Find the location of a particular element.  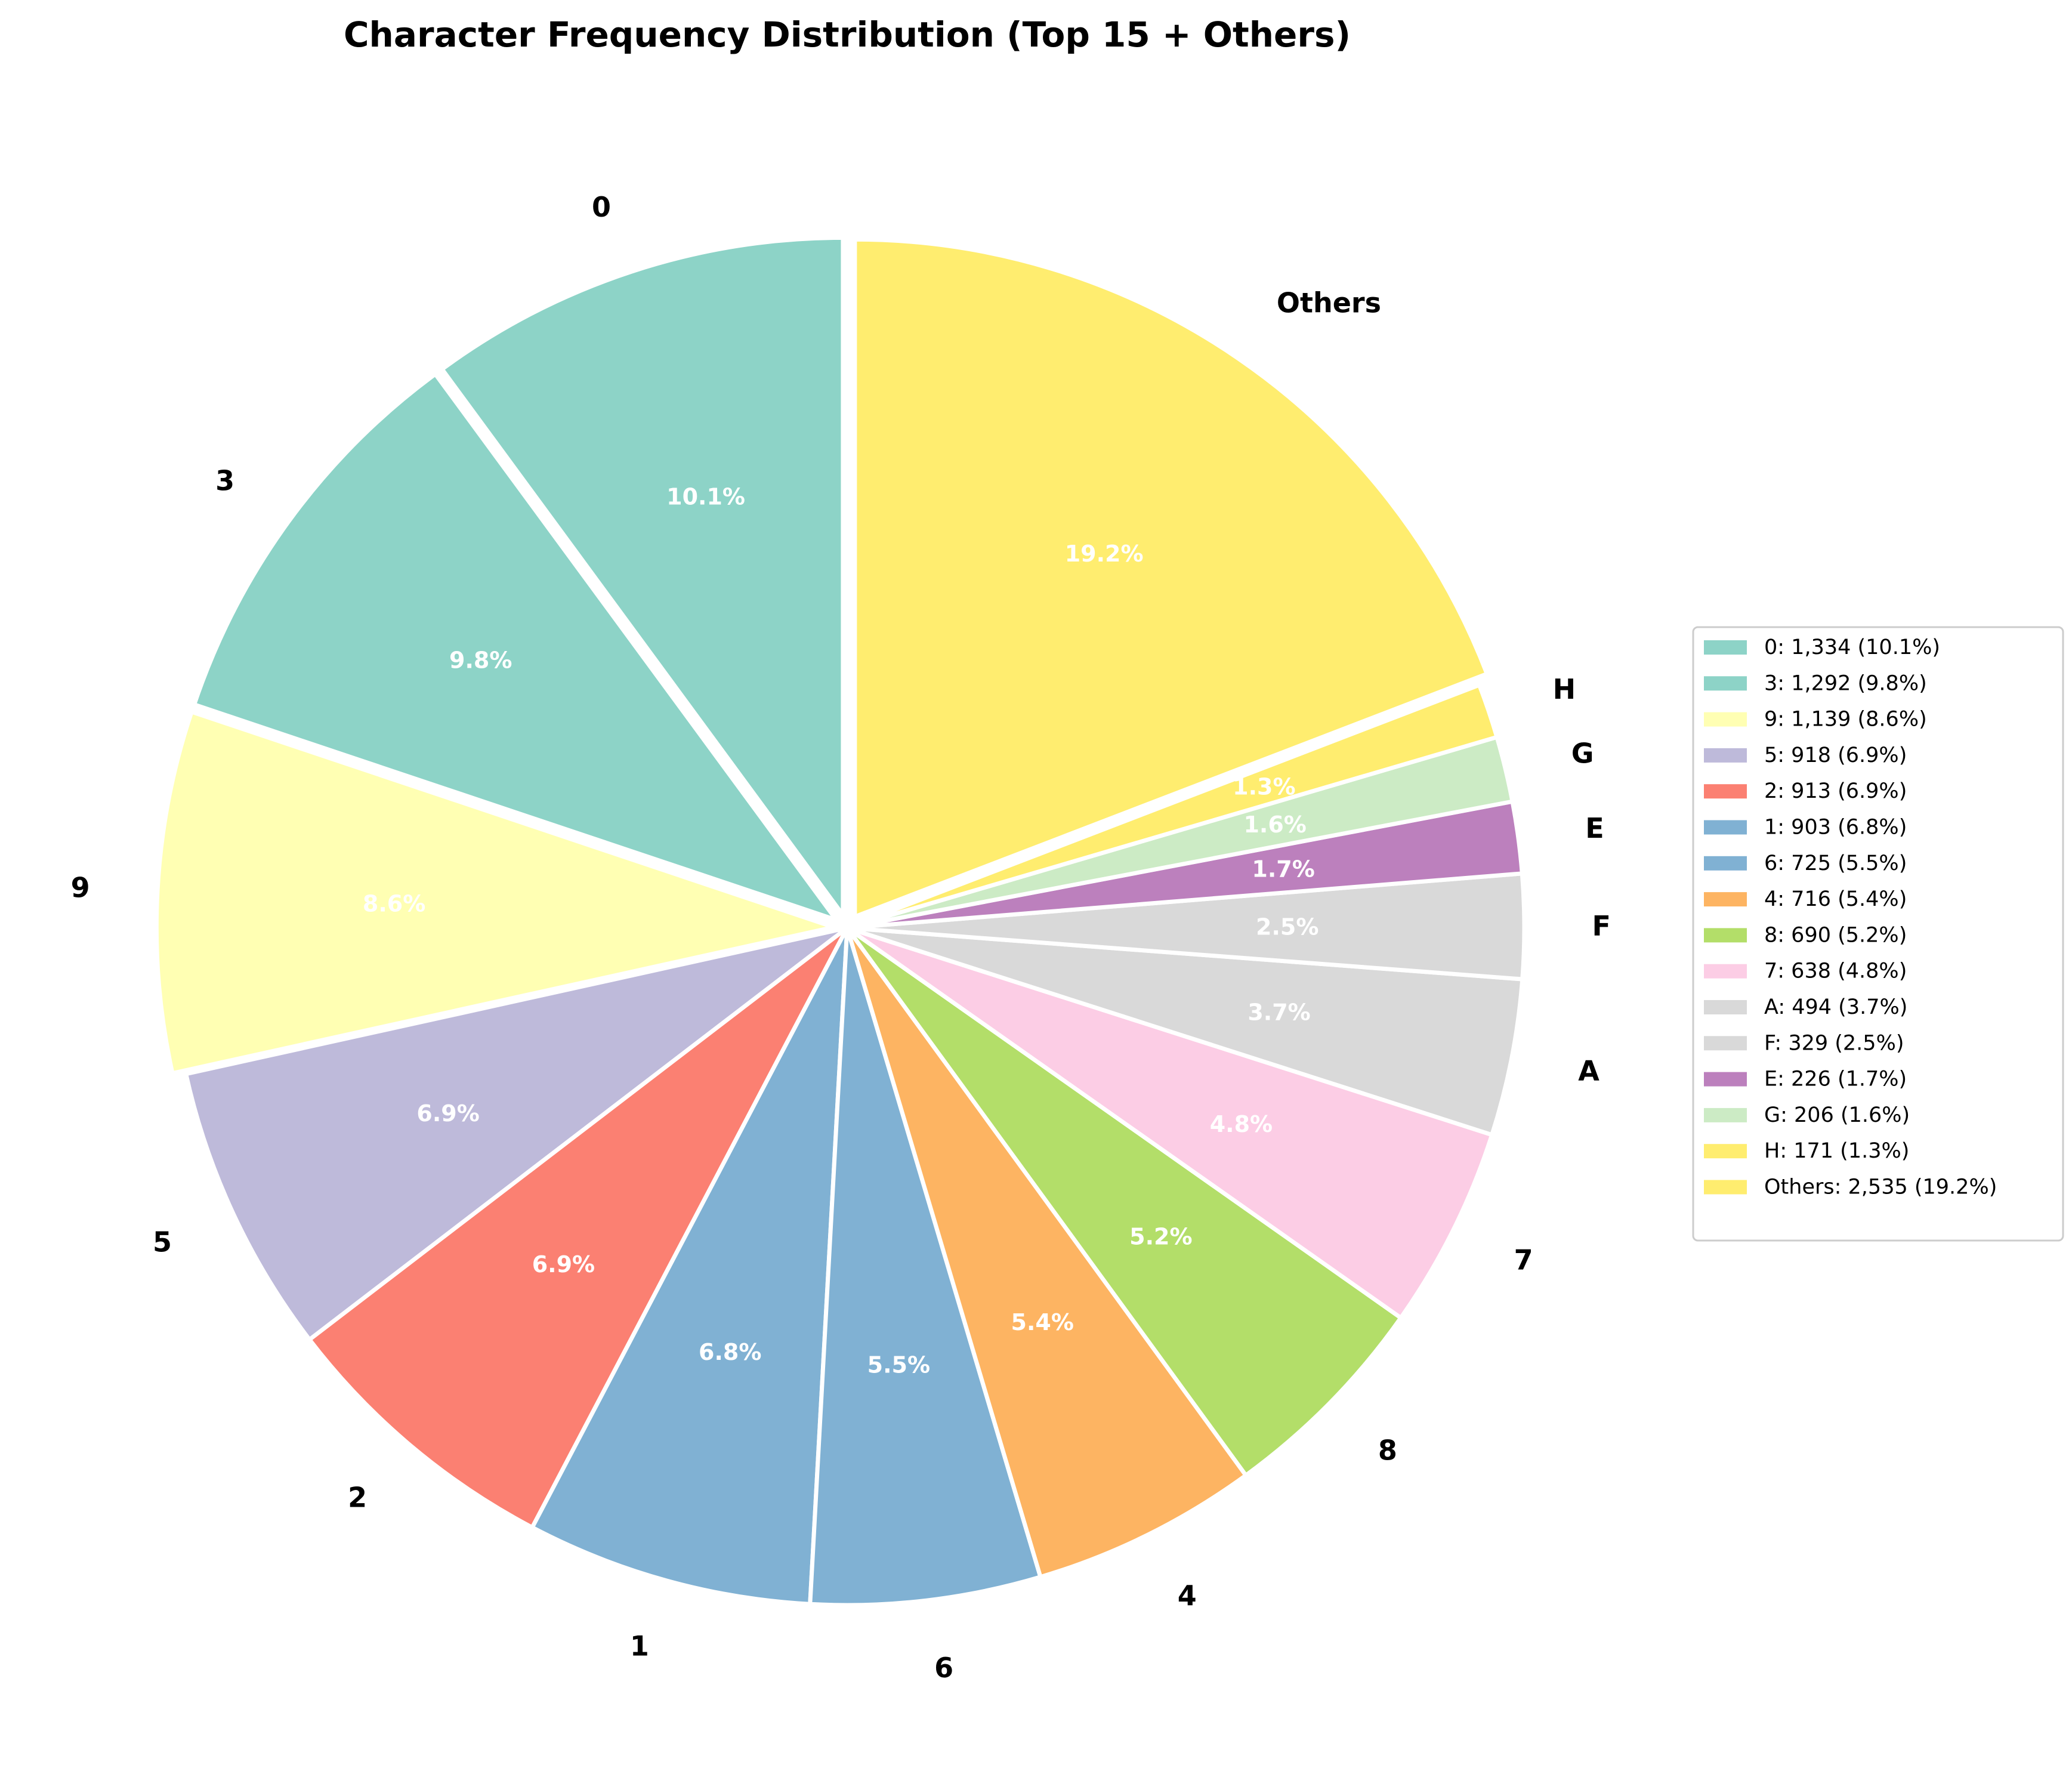

percent-label-h: 1.3% is located at coordinates (1264, 787).